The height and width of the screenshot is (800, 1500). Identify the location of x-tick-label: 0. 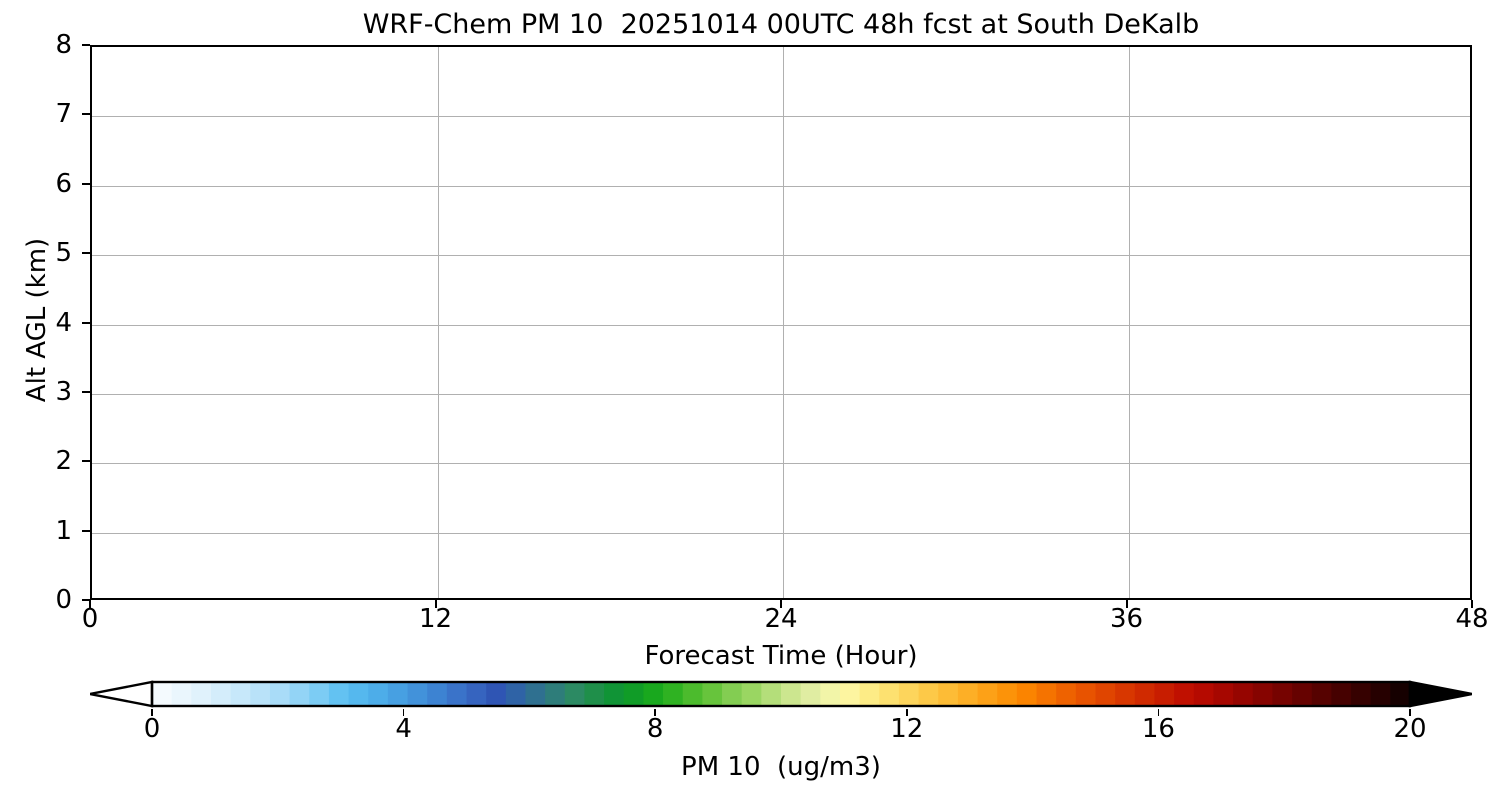
(90, 619).